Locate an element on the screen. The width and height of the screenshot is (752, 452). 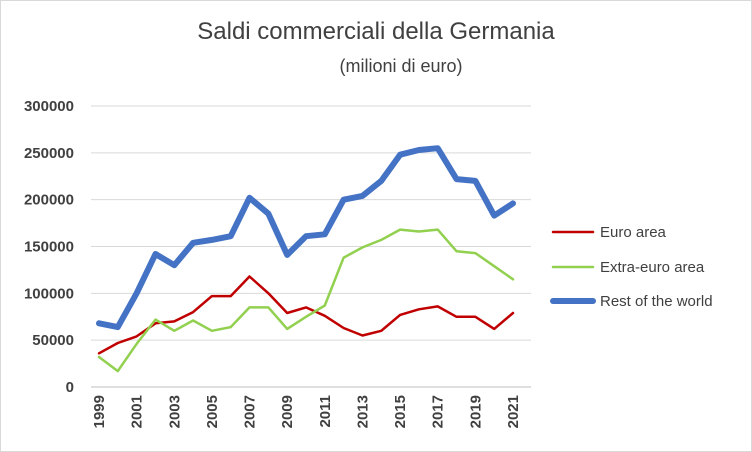
chart-subtitle-wrap: (milioni di euro) is located at coordinates (376, 66).